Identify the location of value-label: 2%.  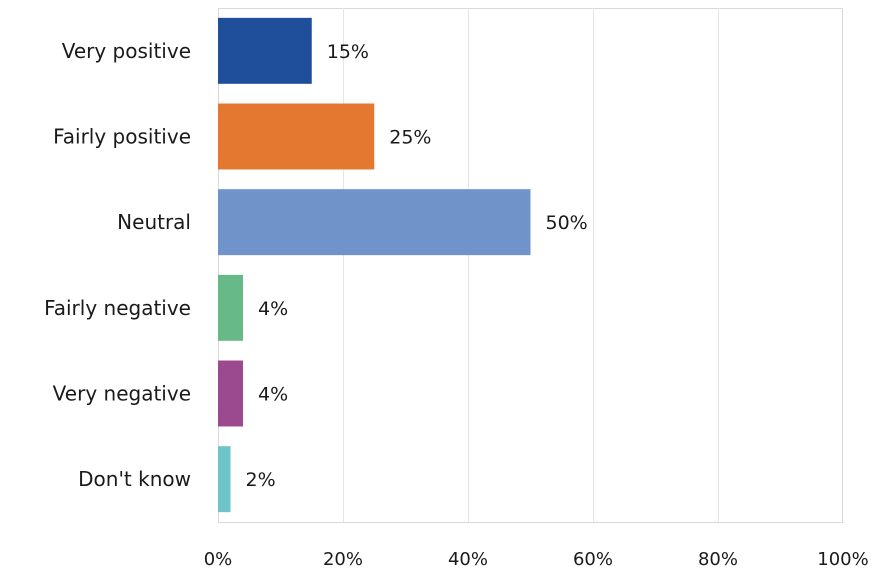
(261, 480).